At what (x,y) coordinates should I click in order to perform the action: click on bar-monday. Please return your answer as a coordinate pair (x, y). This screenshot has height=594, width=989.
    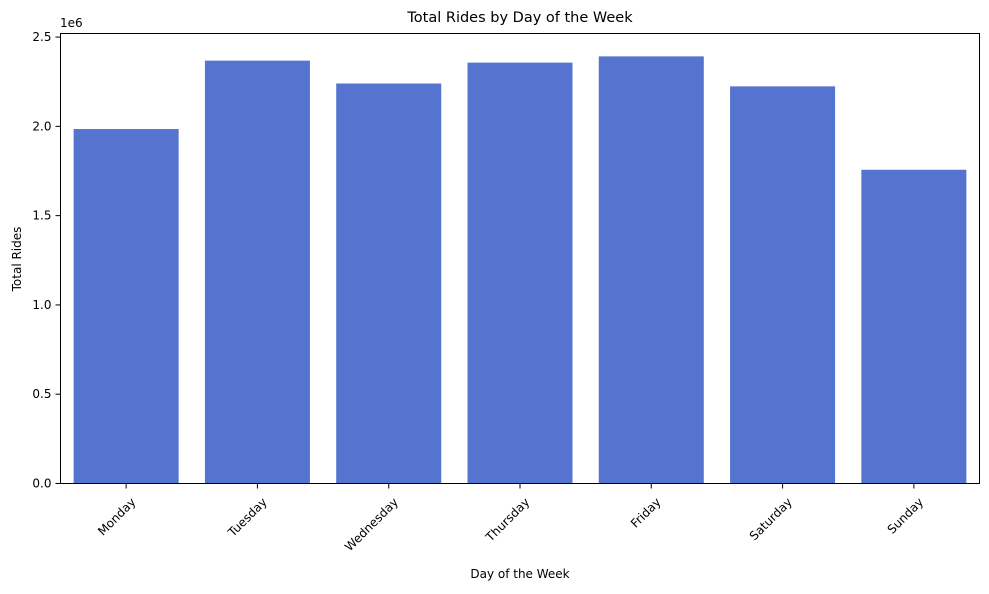
    Looking at the image, I should click on (126, 306).